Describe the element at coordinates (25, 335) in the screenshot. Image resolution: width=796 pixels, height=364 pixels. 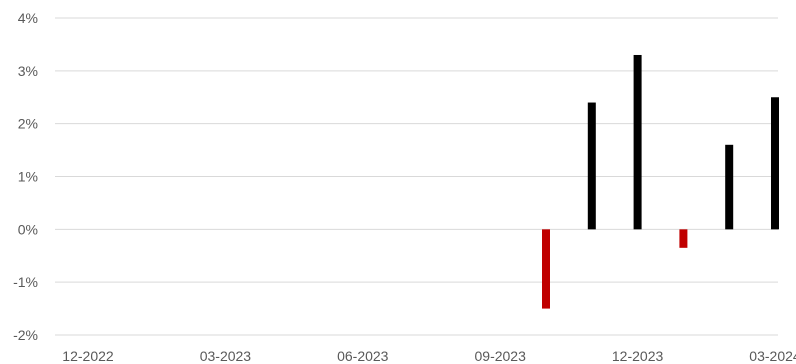
I see `y-tick-label: -2%` at that location.